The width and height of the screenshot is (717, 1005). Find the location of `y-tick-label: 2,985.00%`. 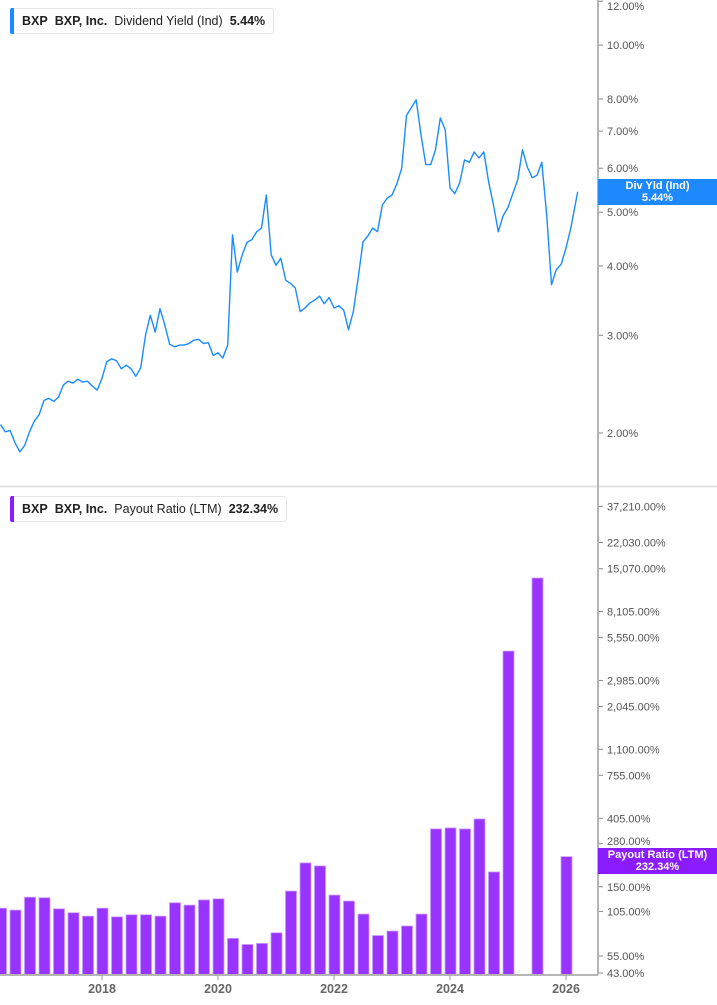

y-tick-label: 2,985.00% is located at coordinates (633, 681).